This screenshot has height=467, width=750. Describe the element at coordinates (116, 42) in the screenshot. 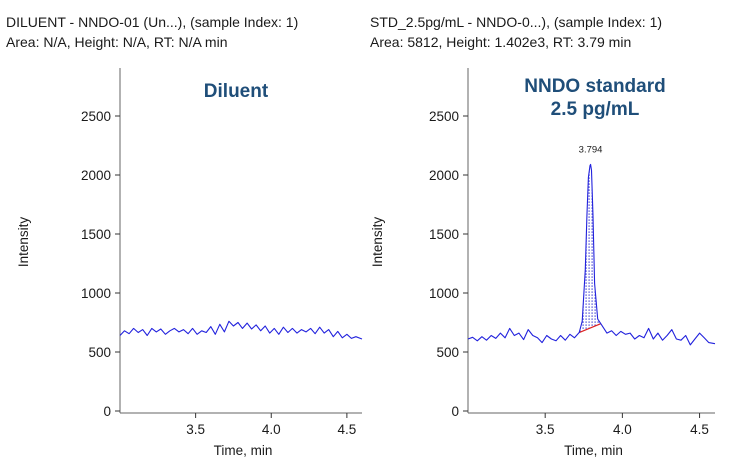

I see `sample-header-line2: Area: N/A, Height: N/A, RT: N/A min` at that location.